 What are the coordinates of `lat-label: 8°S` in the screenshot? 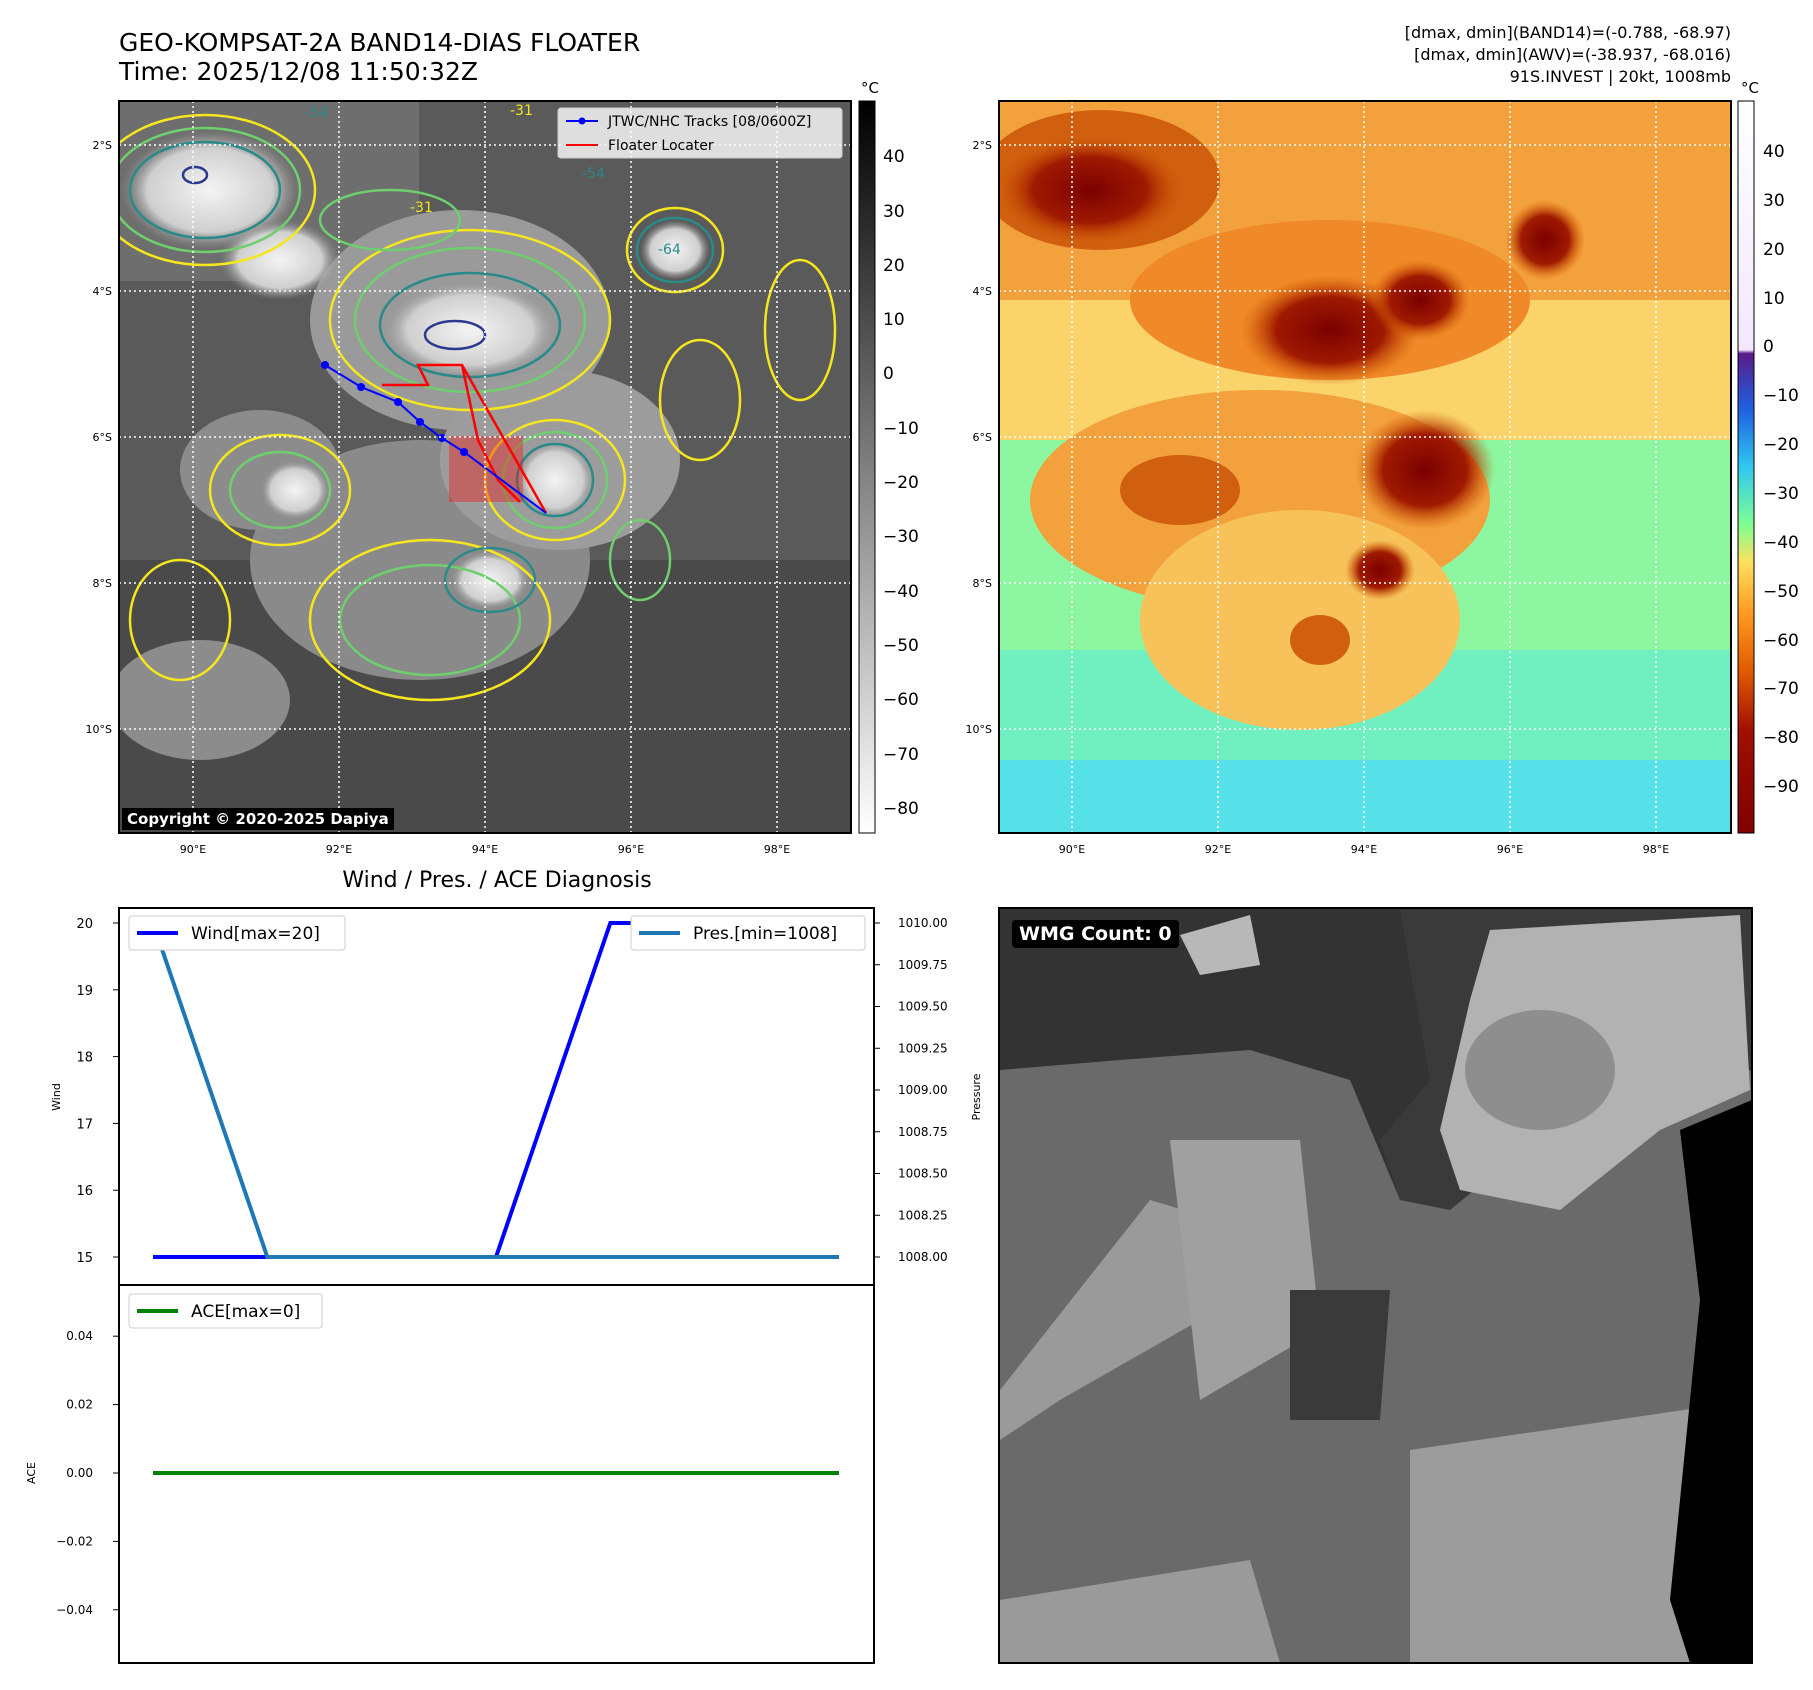 It's located at (102, 583).